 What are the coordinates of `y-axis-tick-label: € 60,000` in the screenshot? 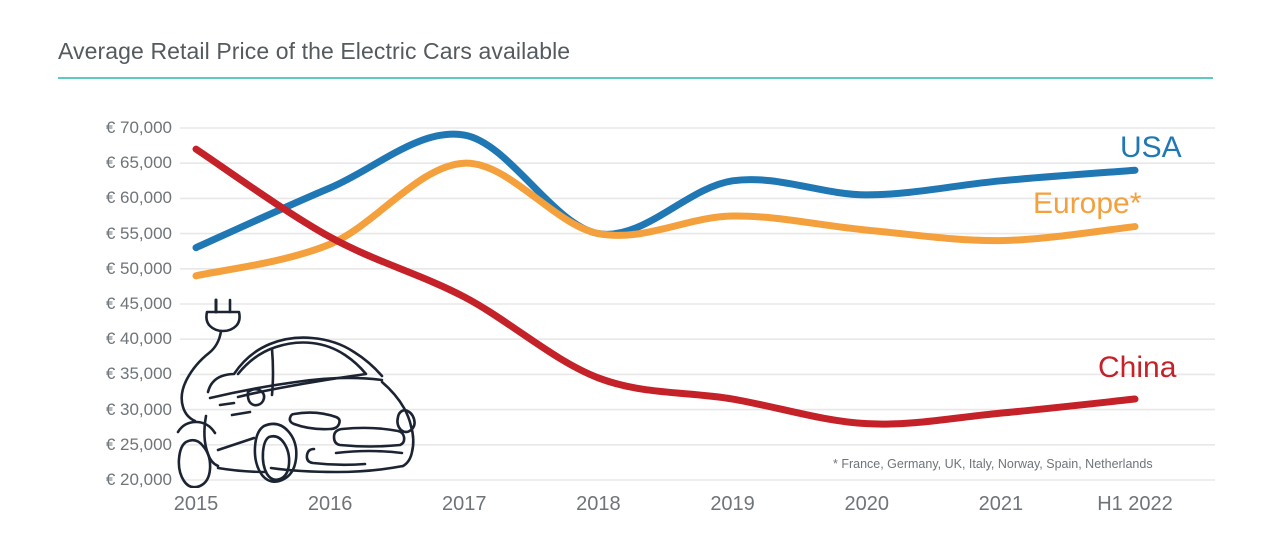 It's located at (138, 198).